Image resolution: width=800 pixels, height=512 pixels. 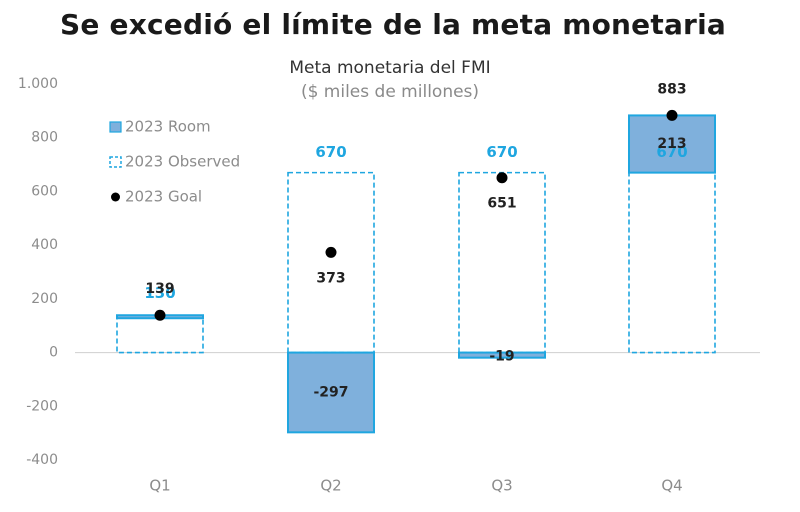 I want to click on goal-value-label: 651, so click(x=501, y=204).